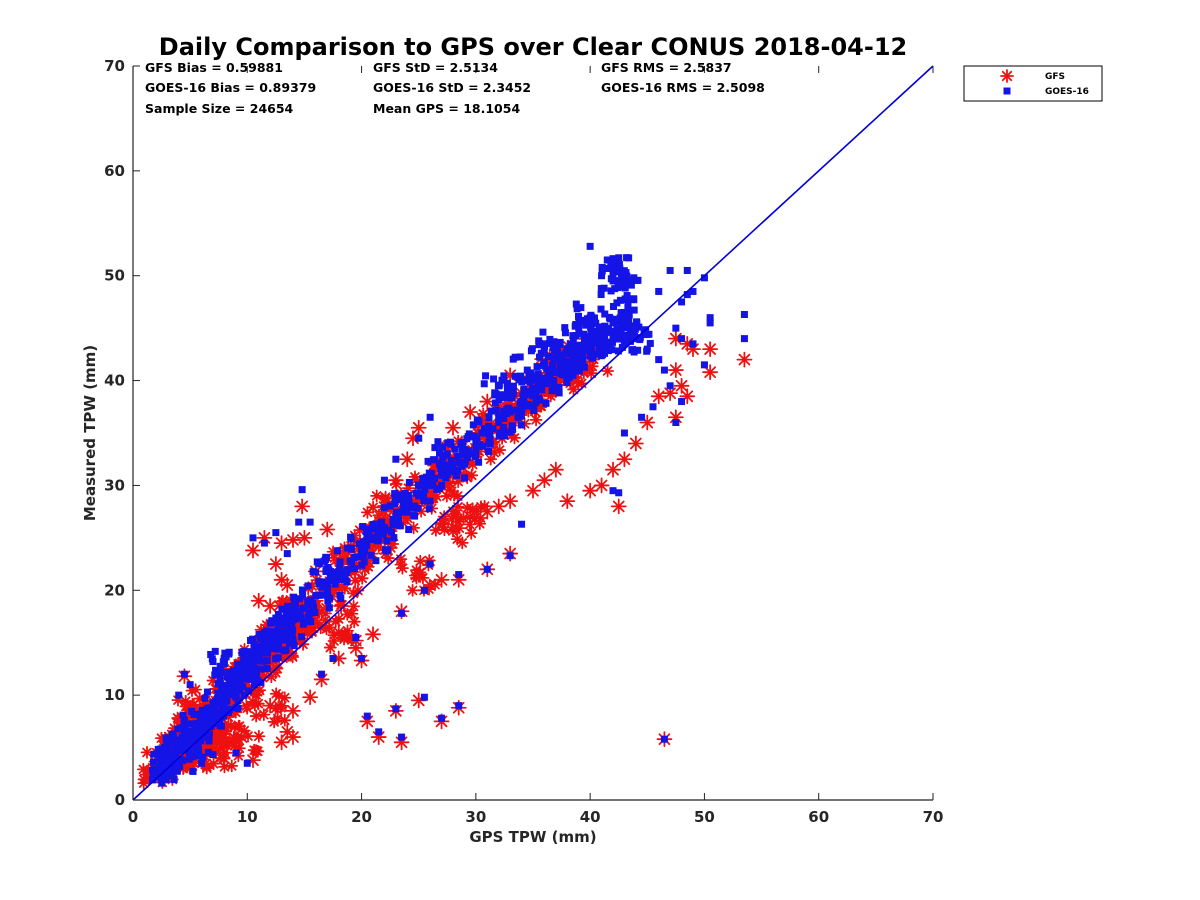 The image size is (1200, 900). What do you see at coordinates (683, 87) in the screenshot?
I see `goes16-rms-stat: GOES-16 RMS = 2.5098` at bounding box center [683, 87].